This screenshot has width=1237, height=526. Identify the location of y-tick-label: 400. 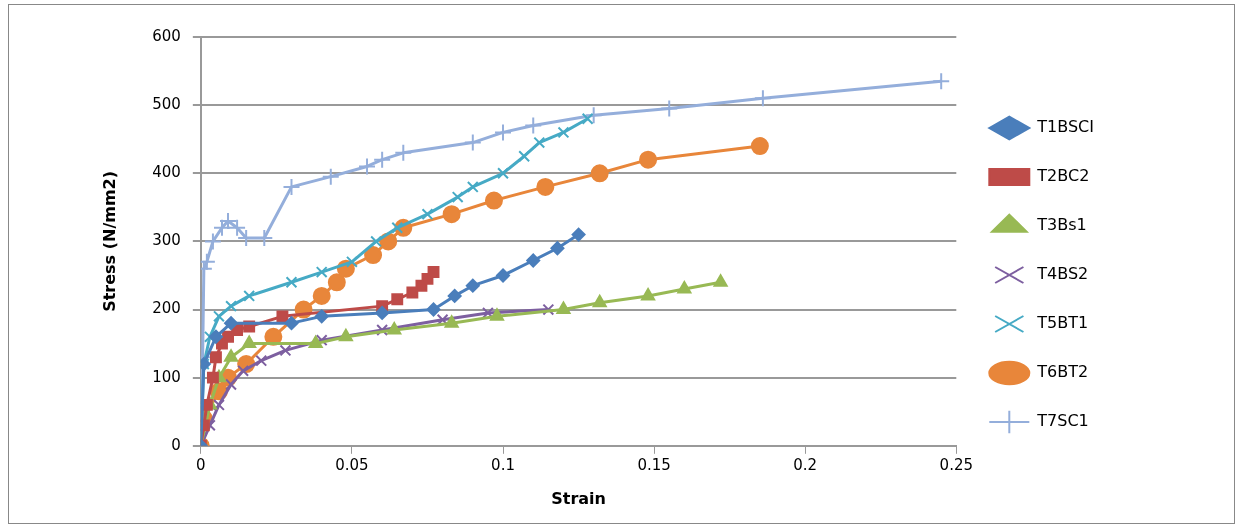
(166, 172).